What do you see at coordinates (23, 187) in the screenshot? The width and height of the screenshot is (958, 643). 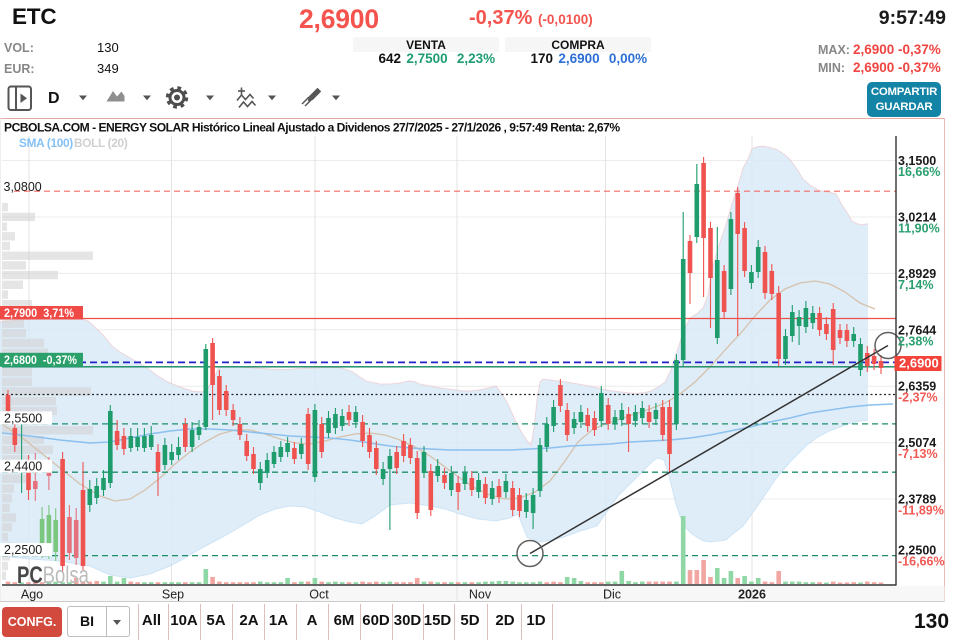 I see `svg-text: 3,0800` at bounding box center [23, 187].